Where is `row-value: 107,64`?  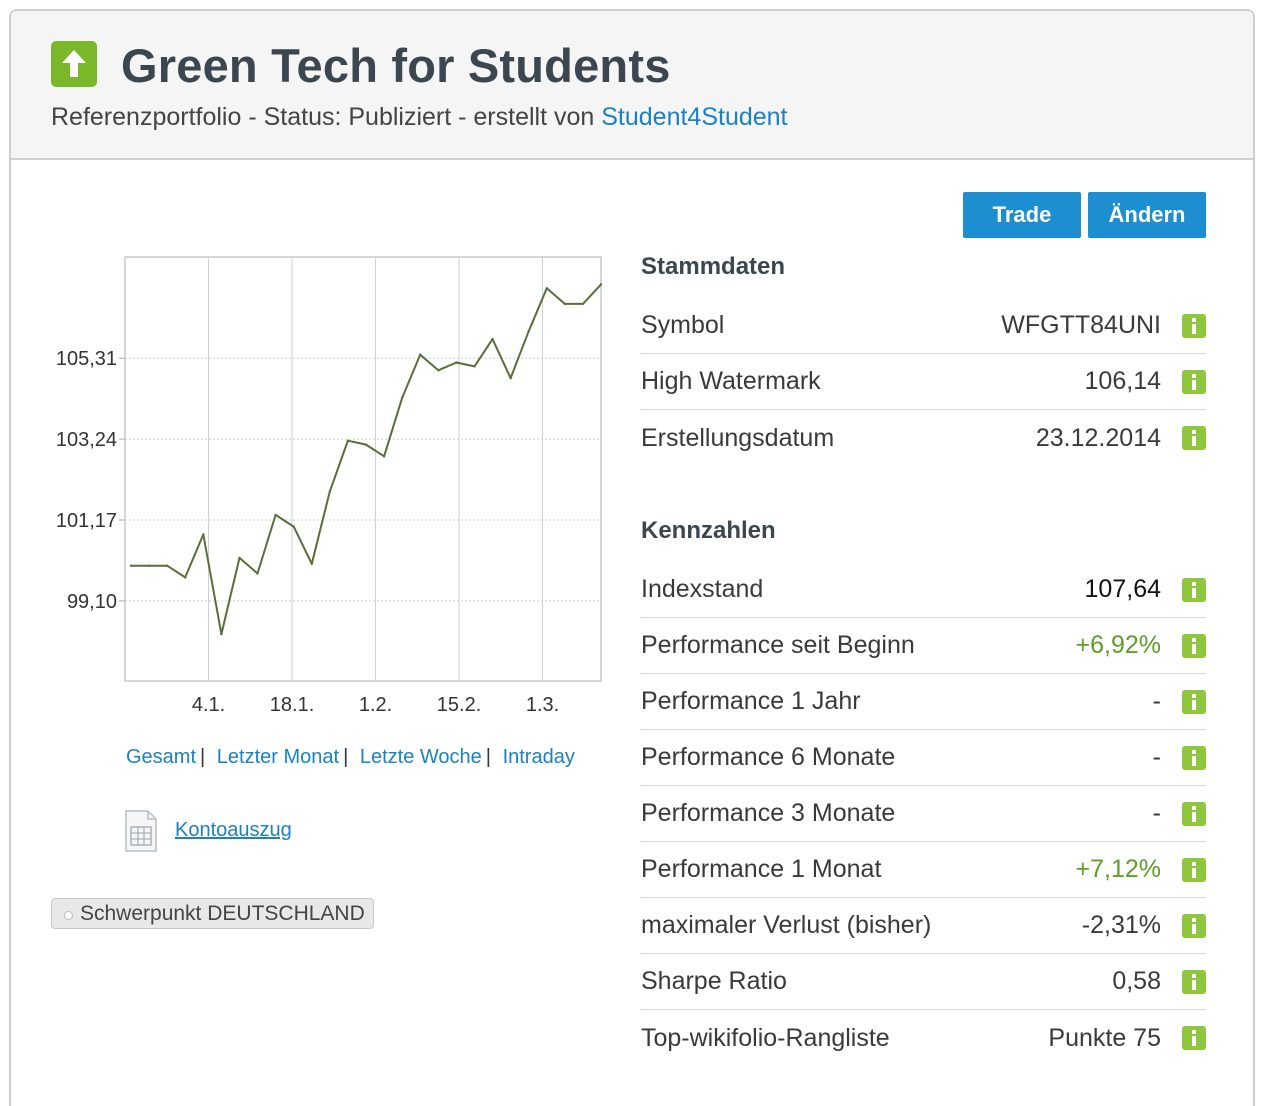
row-value: 107,64 is located at coordinates (1122, 589).